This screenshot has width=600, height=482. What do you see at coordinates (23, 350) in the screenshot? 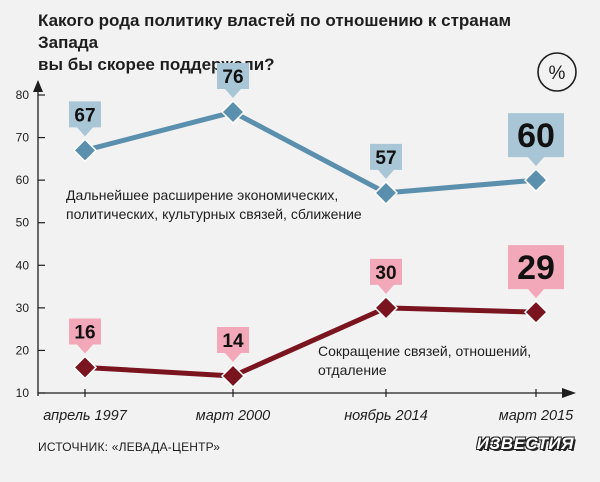
I see `y-tick-label: 20` at bounding box center [23, 350].